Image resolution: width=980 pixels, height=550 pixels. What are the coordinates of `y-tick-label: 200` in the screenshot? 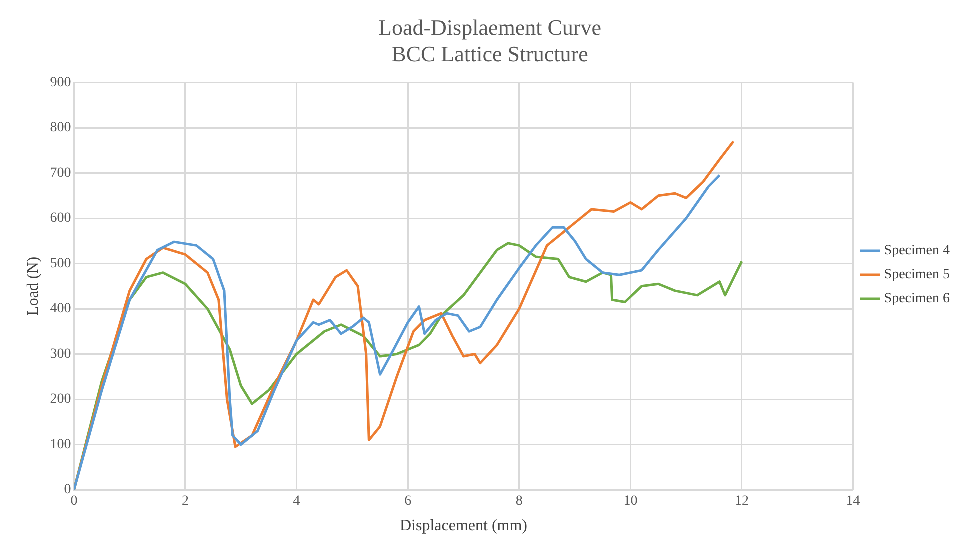 It's located at (61, 400).